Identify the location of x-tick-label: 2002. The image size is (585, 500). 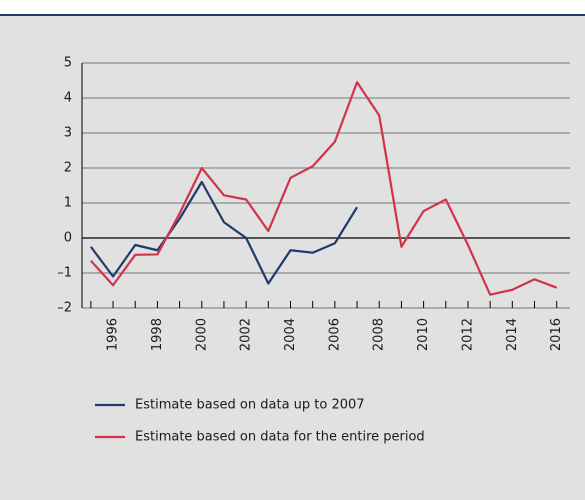
(246, 334).